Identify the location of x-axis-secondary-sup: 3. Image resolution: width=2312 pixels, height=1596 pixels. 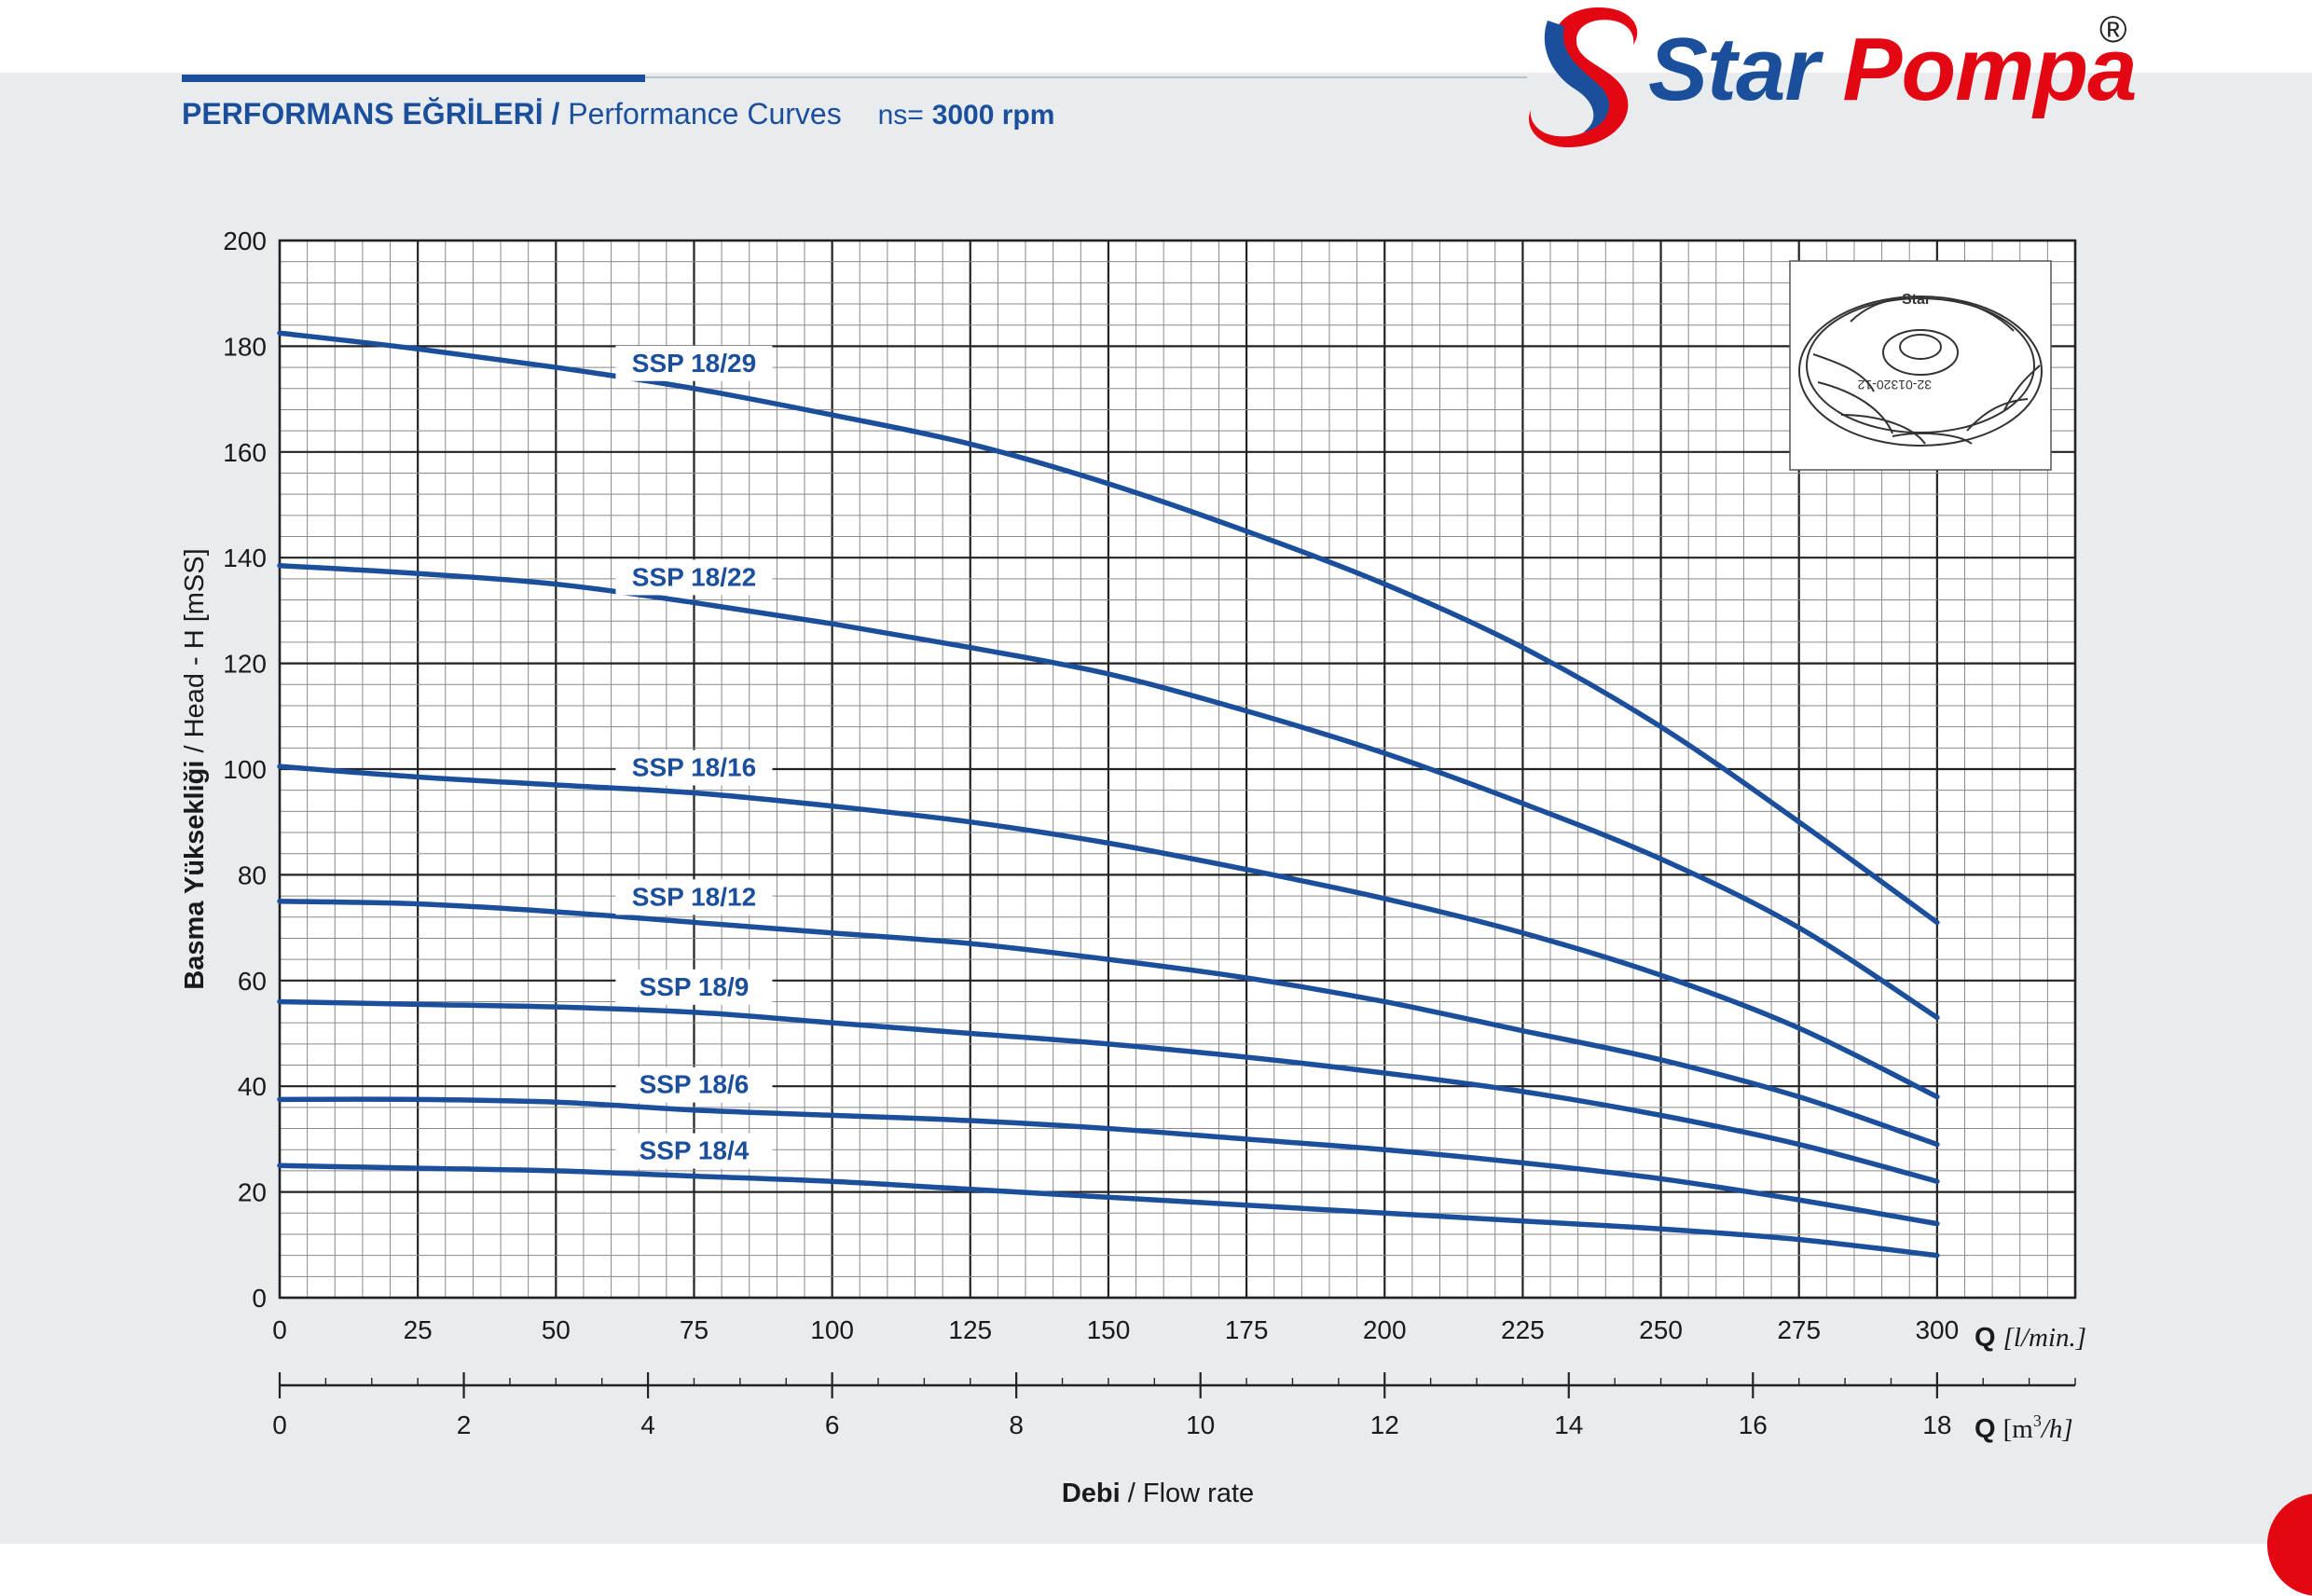
(2037, 1420).